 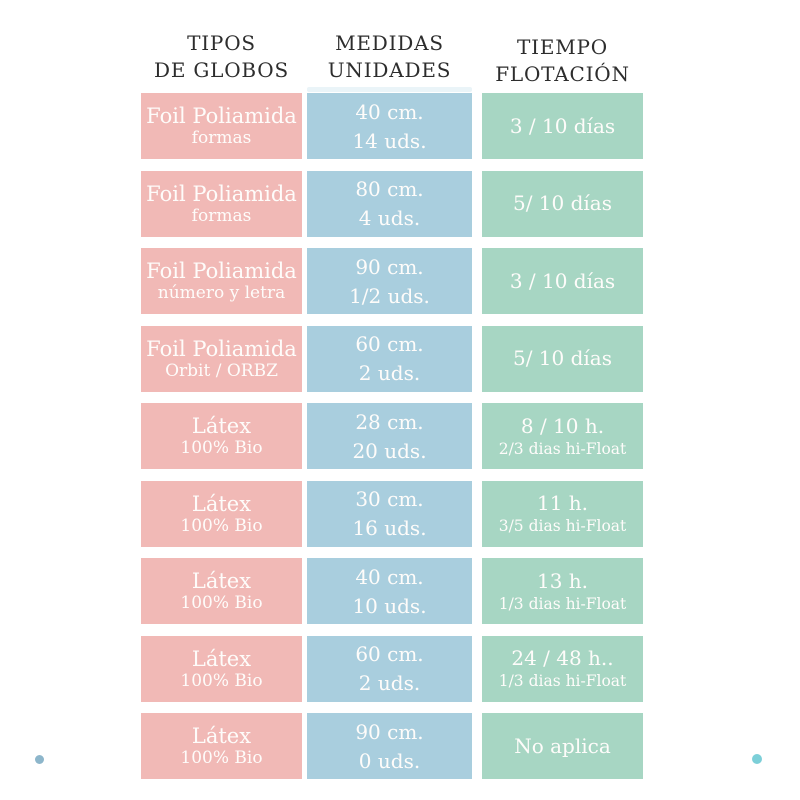 What do you see at coordinates (562, 580) in the screenshot?
I see `float-time-main: 13 h.` at bounding box center [562, 580].